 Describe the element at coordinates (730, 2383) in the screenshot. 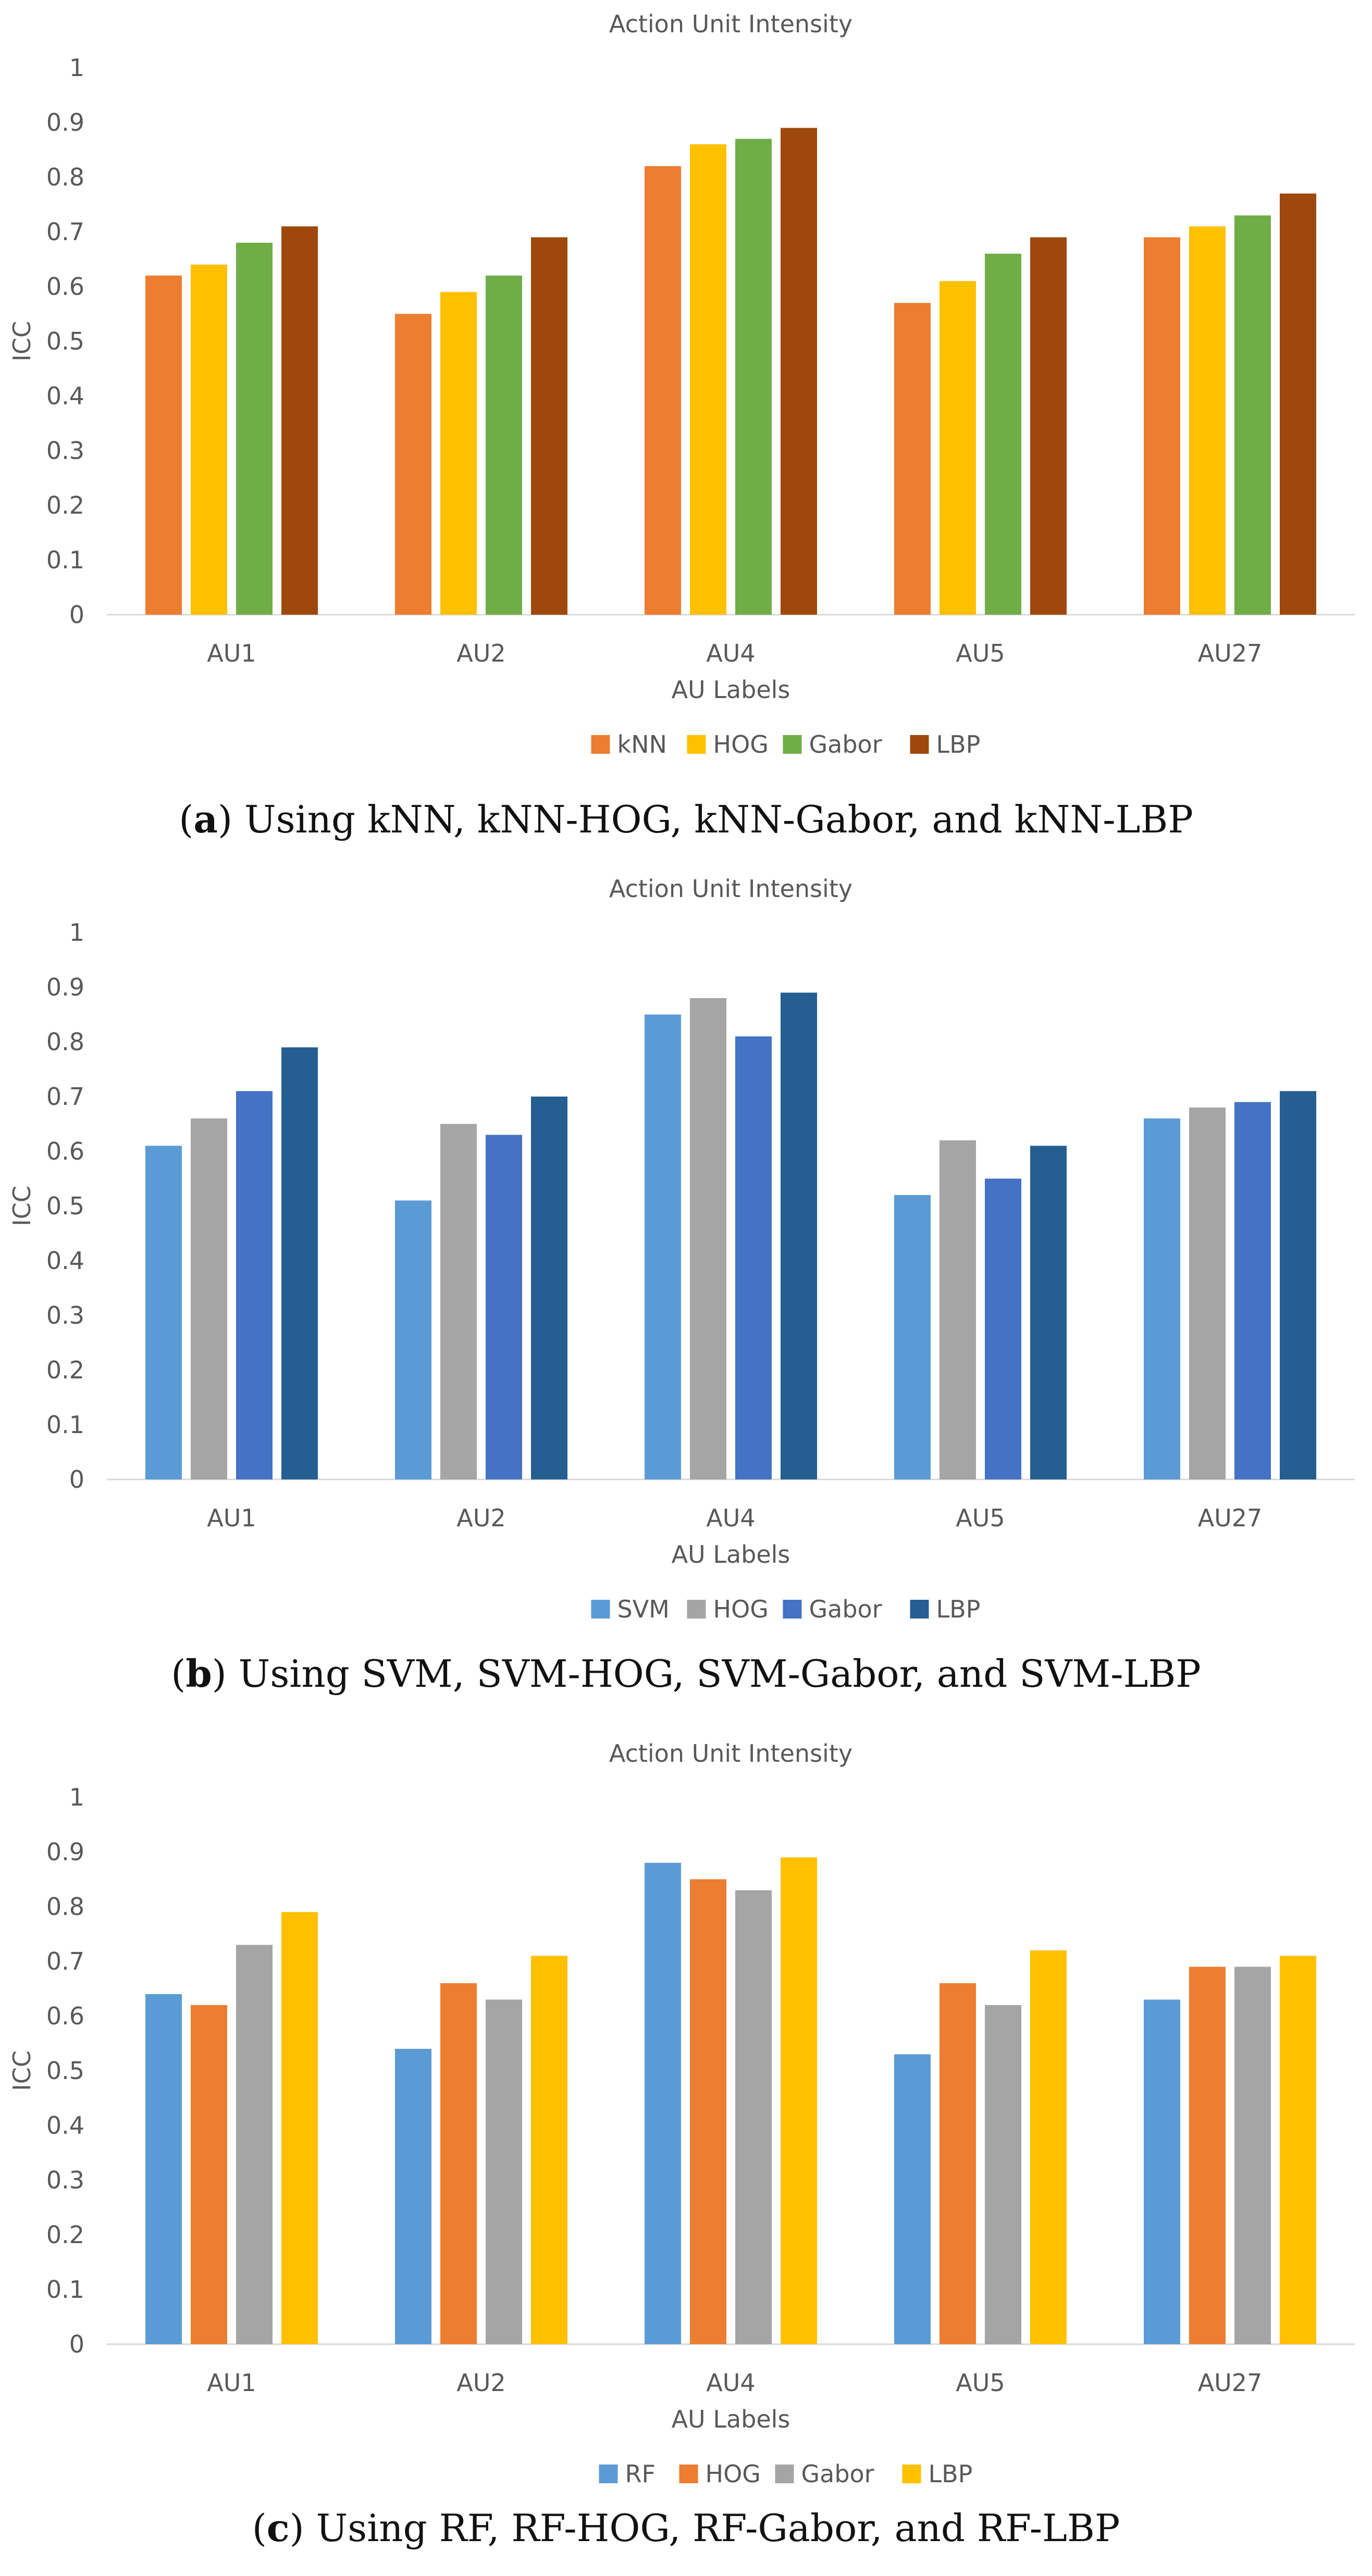

I see `x-category-label: AU4` at that location.